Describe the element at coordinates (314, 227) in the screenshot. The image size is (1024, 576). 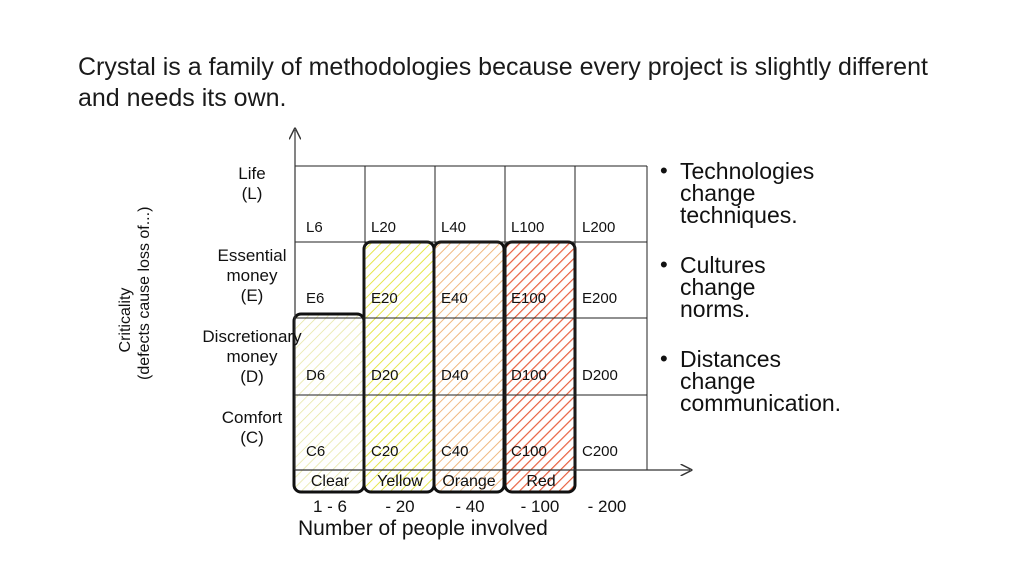
I see `cell-L6: L6` at that location.